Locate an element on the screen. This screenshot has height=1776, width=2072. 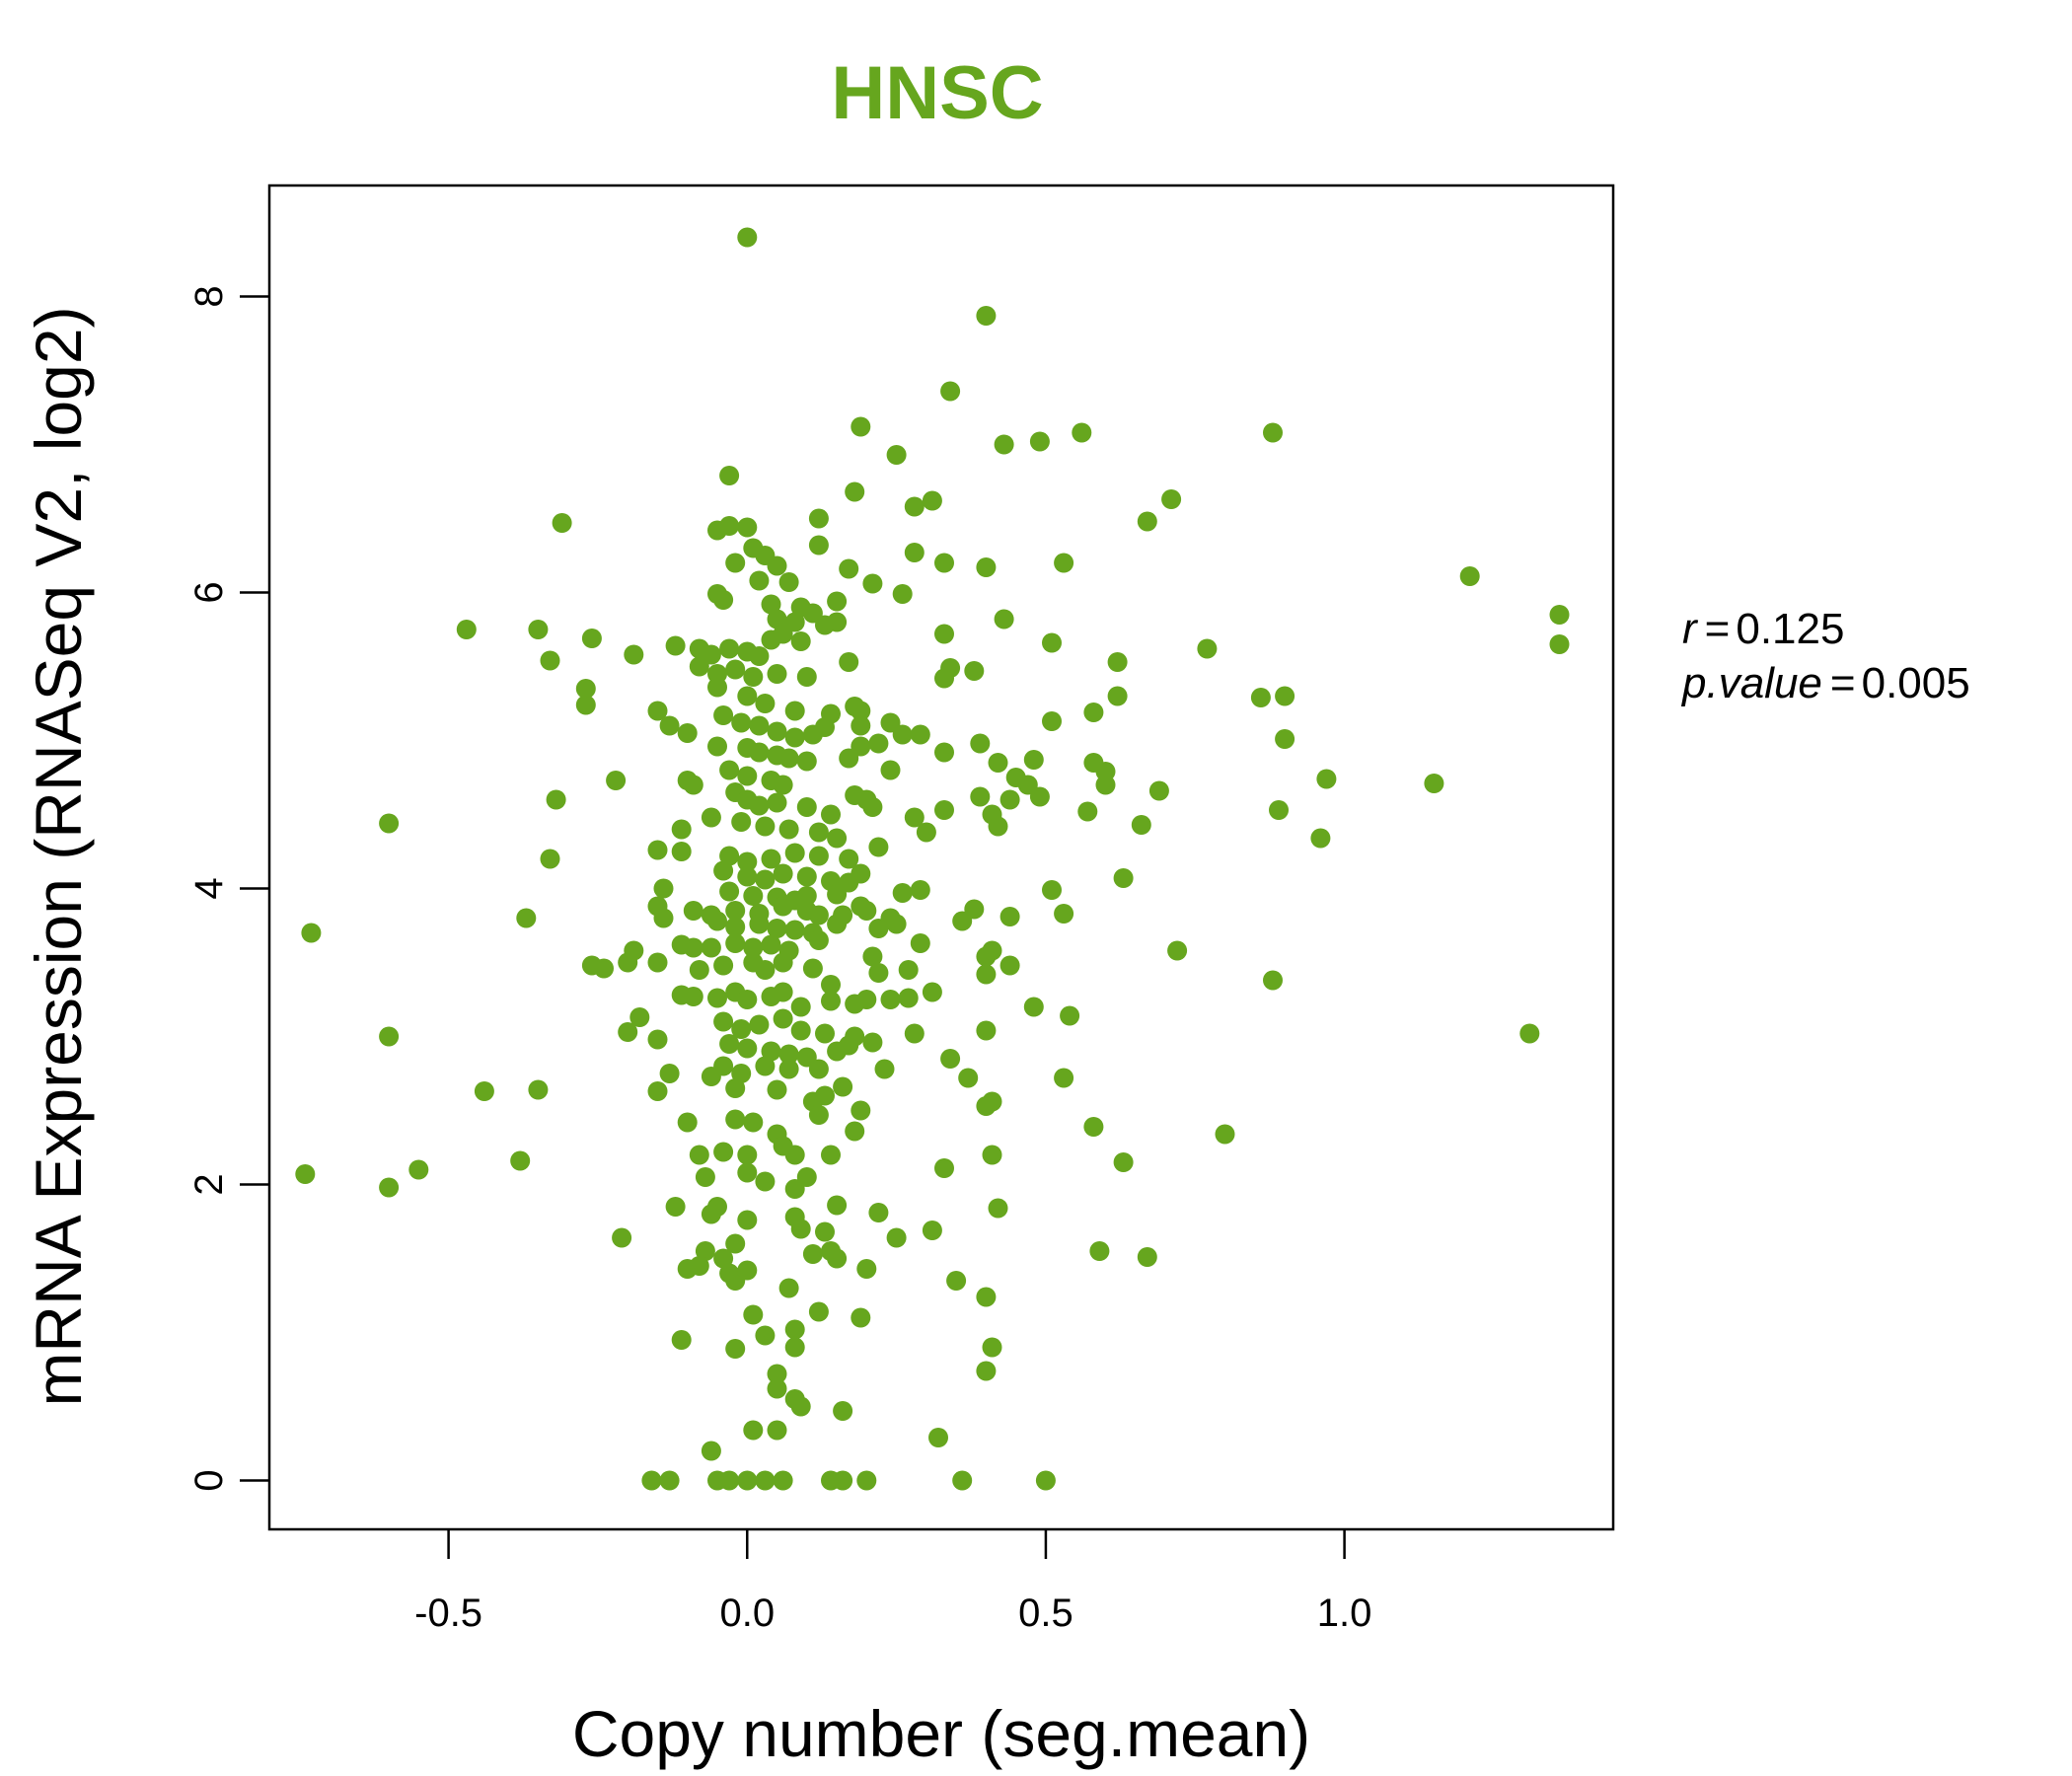
x-tick-label: 0.5 is located at coordinates (1046, 1613).